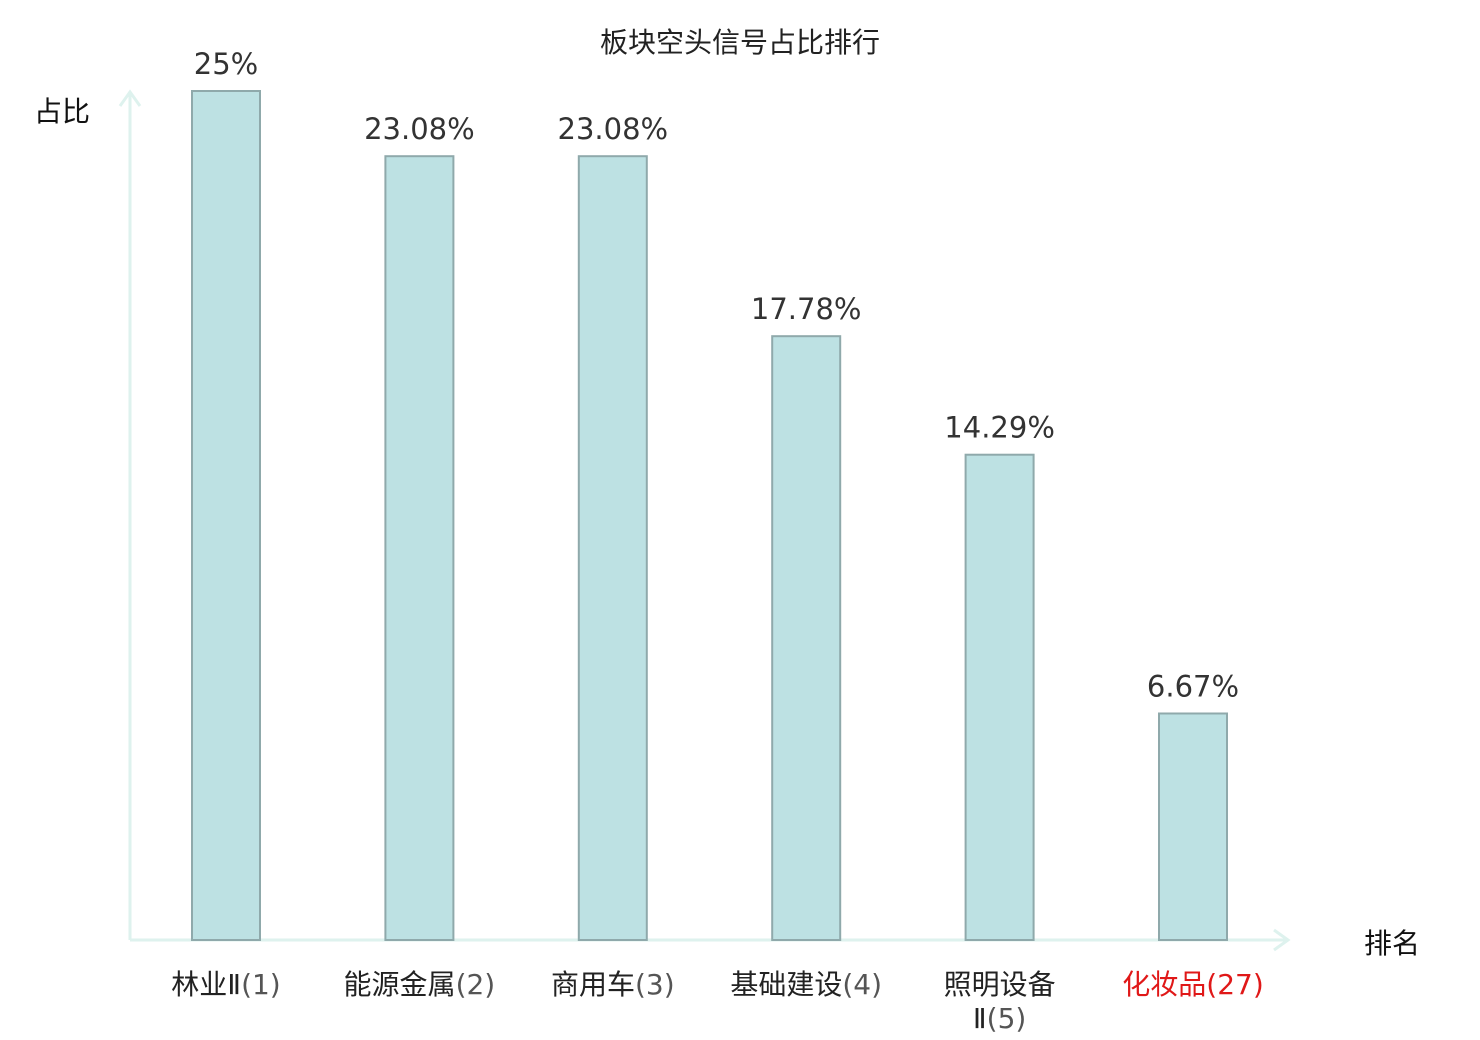 The height and width of the screenshot is (1040, 1480). Describe the element at coordinates (1193, 686) in the screenshot. I see `value-label-6: 6.67%` at that location.